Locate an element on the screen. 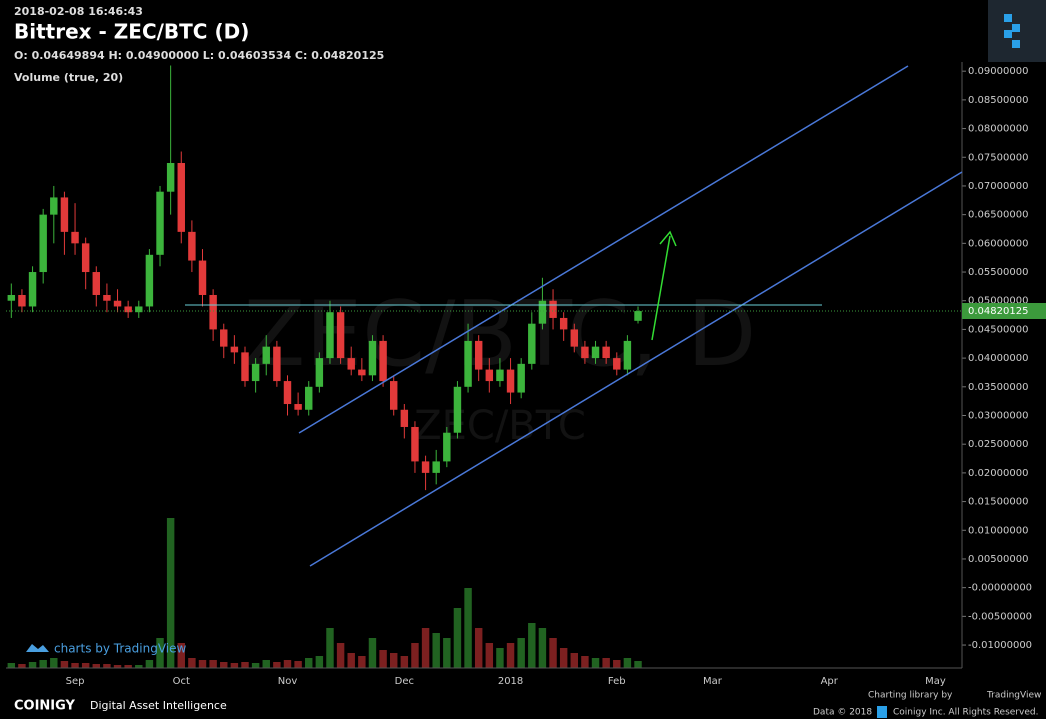 The height and width of the screenshot is (719, 1046). y-tick-label: 0.09000000 is located at coordinates (998, 71).